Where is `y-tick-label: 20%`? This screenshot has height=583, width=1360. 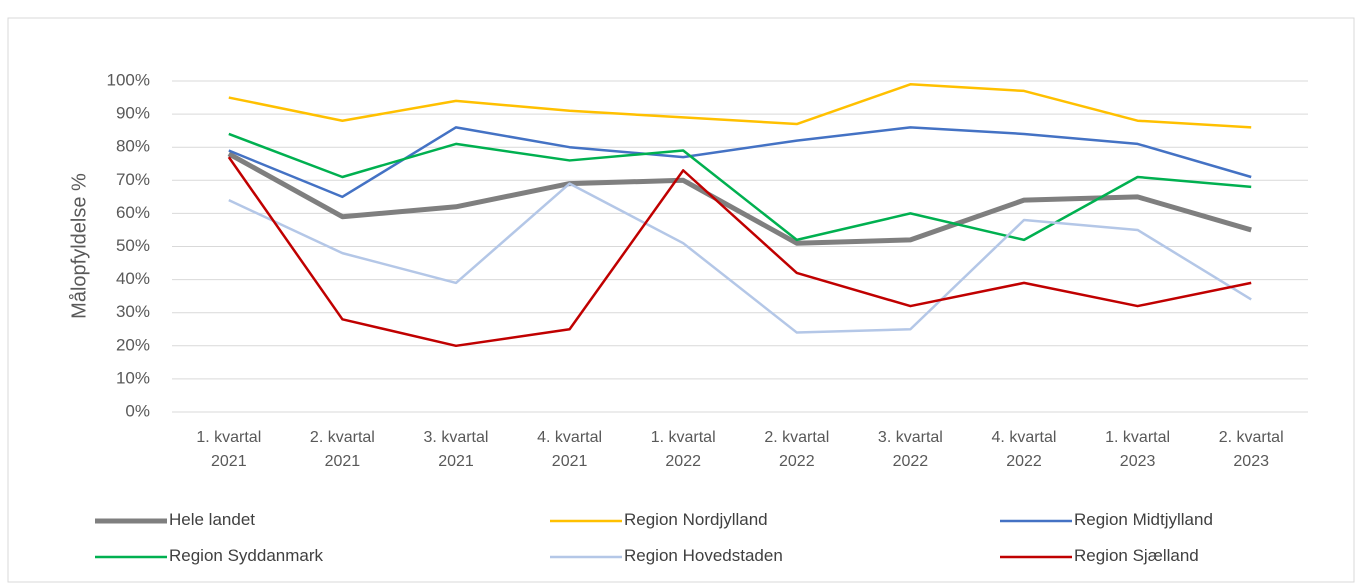
y-tick-label: 20% is located at coordinates (133, 344).